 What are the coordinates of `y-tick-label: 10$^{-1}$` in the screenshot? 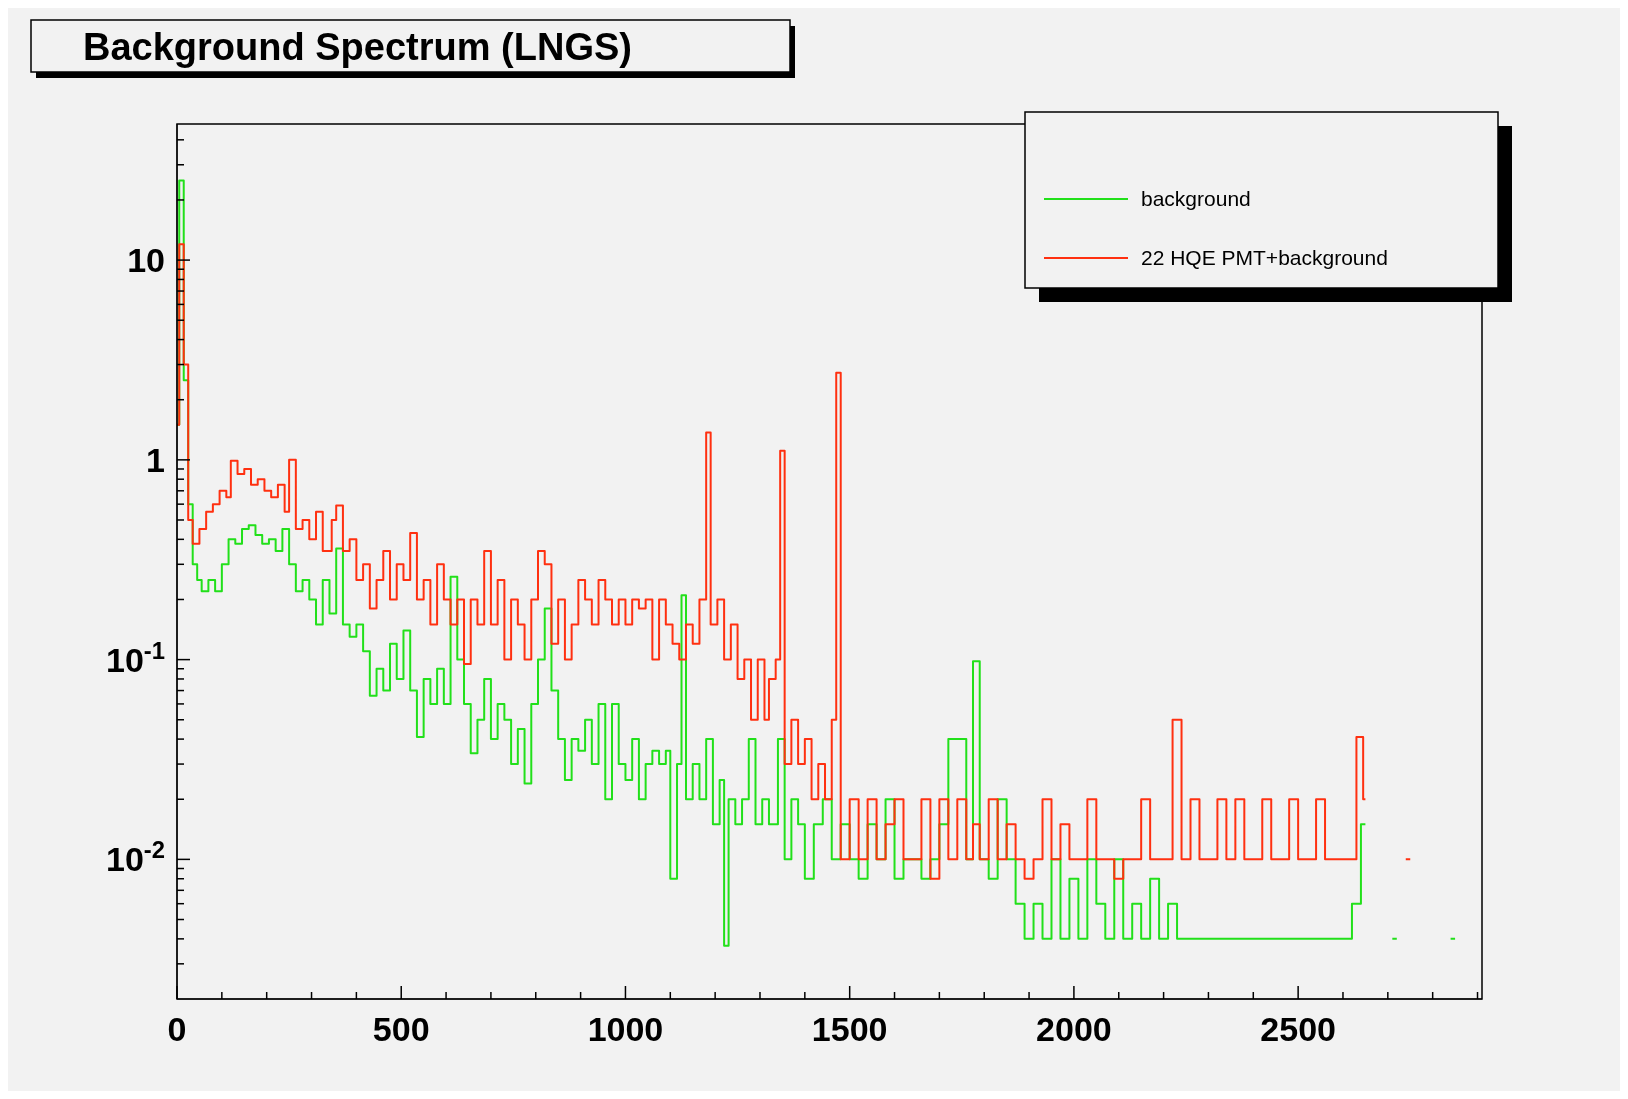 It's located at (135, 657).